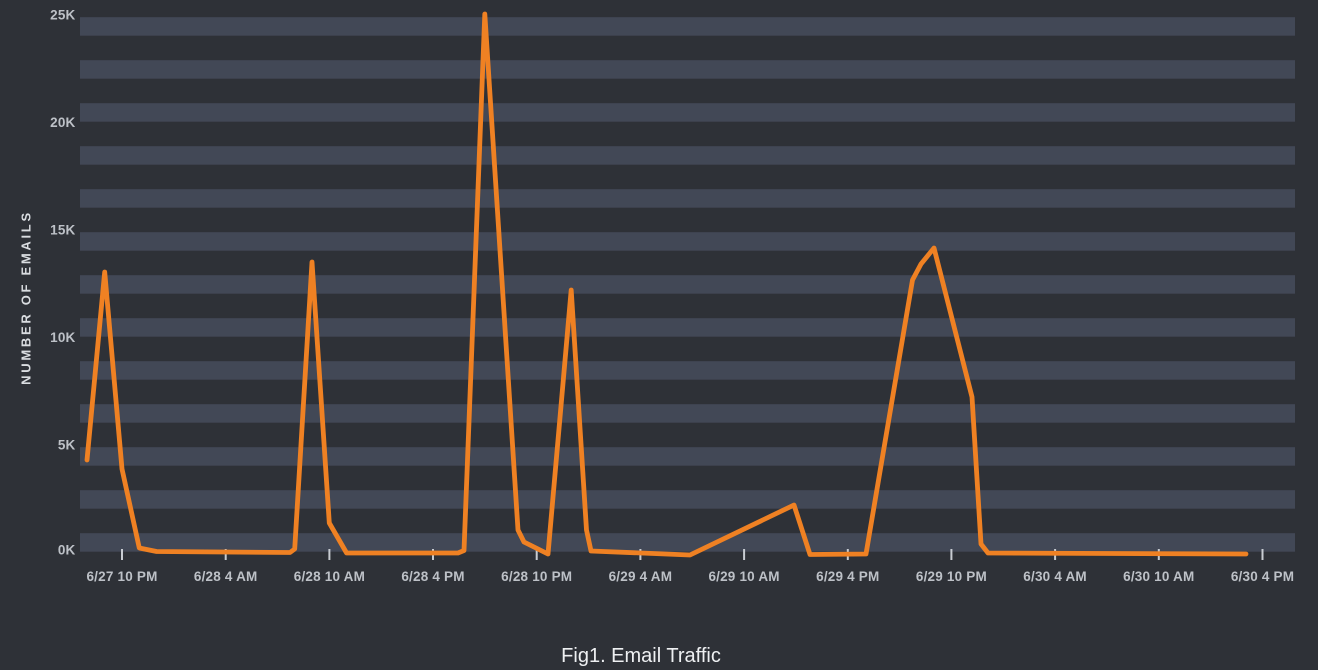 The image size is (1318, 670). What do you see at coordinates (1262, 576) in the screenshot?
I see `svg-text: 6/30 4 PM` at bounding box center [1262, 576].